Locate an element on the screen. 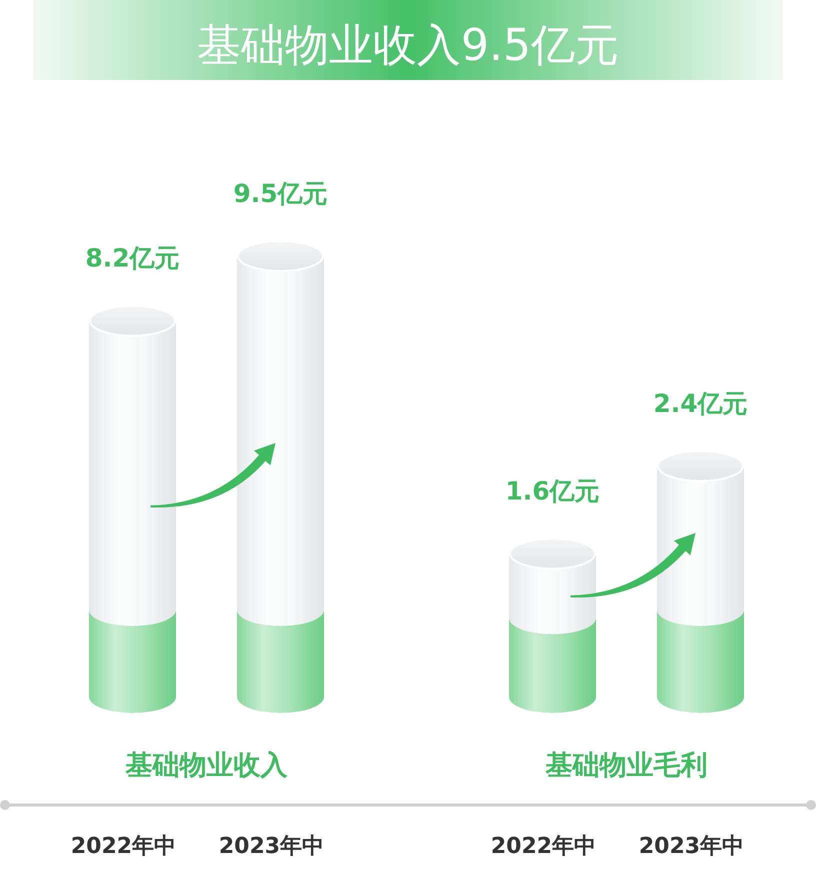 This screenshot has height=879, width=816. data-label: 8.2亿元 is located at coordinates (132, 258).